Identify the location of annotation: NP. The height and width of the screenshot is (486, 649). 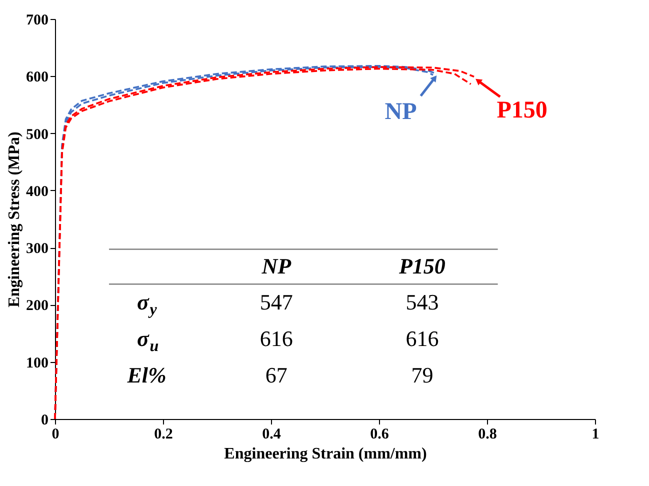
(276, 266).